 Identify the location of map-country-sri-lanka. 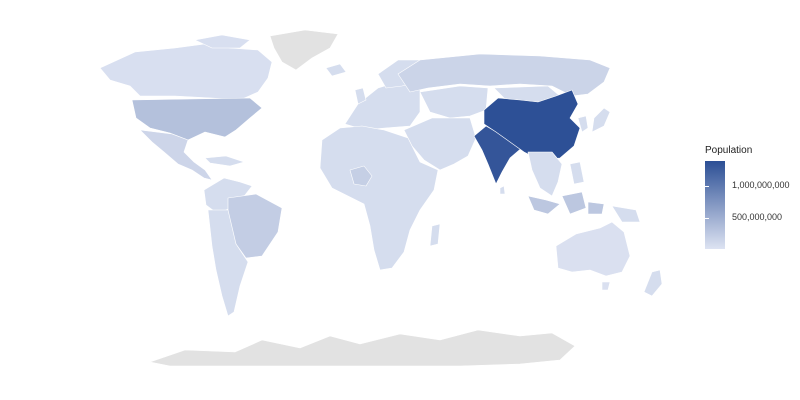
(502, 190).